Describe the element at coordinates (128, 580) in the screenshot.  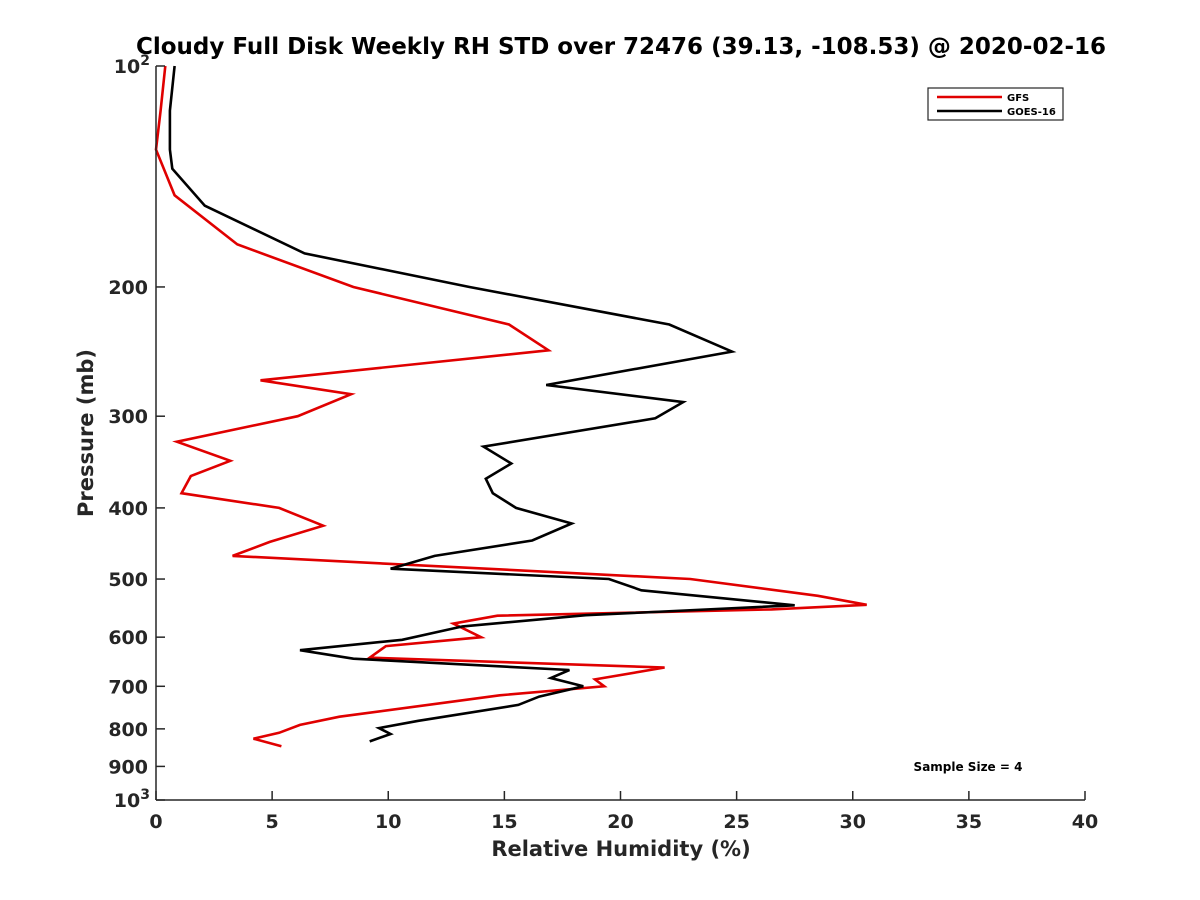
I see `y-tick-label-500: 500` at that location.